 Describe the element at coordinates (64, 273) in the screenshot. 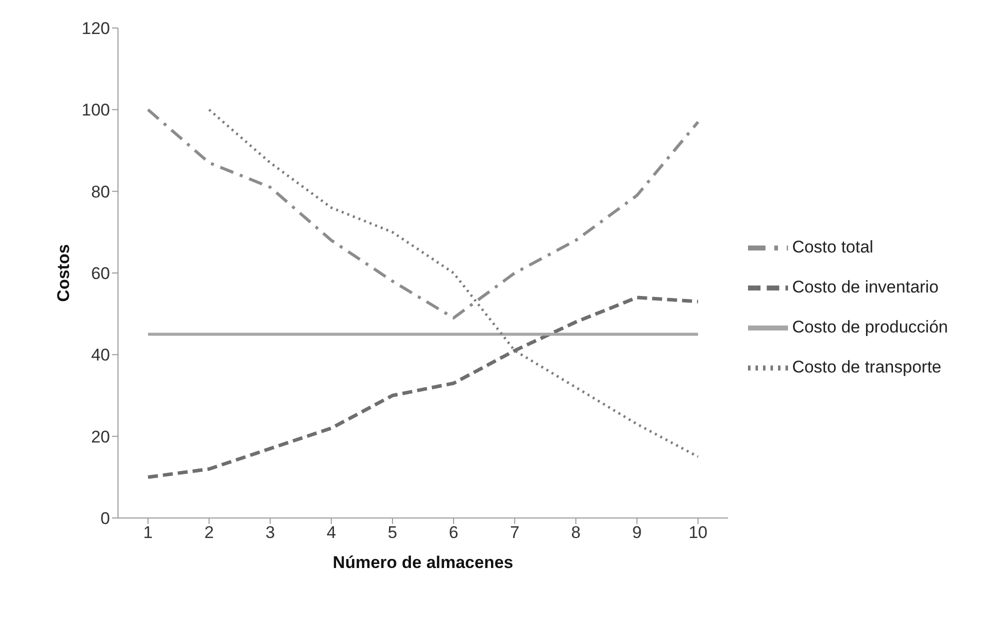

I see `y-axis-title: Costos` at that location.